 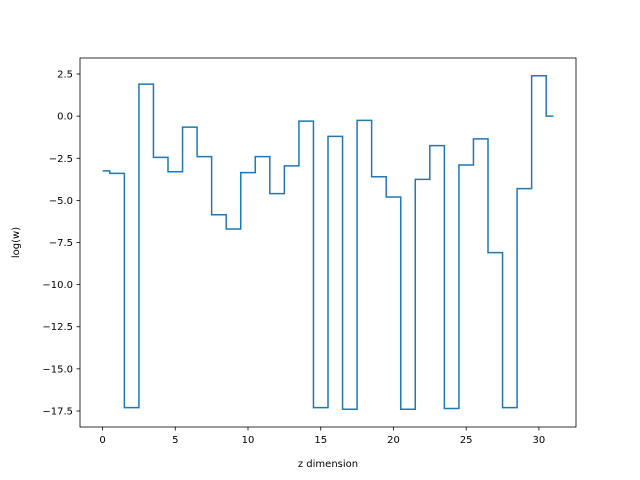 What do you see at coordinates (61, 243) in the screenshot?
I see `y-tick-label: −7.5` at bounding box center [61, 243].